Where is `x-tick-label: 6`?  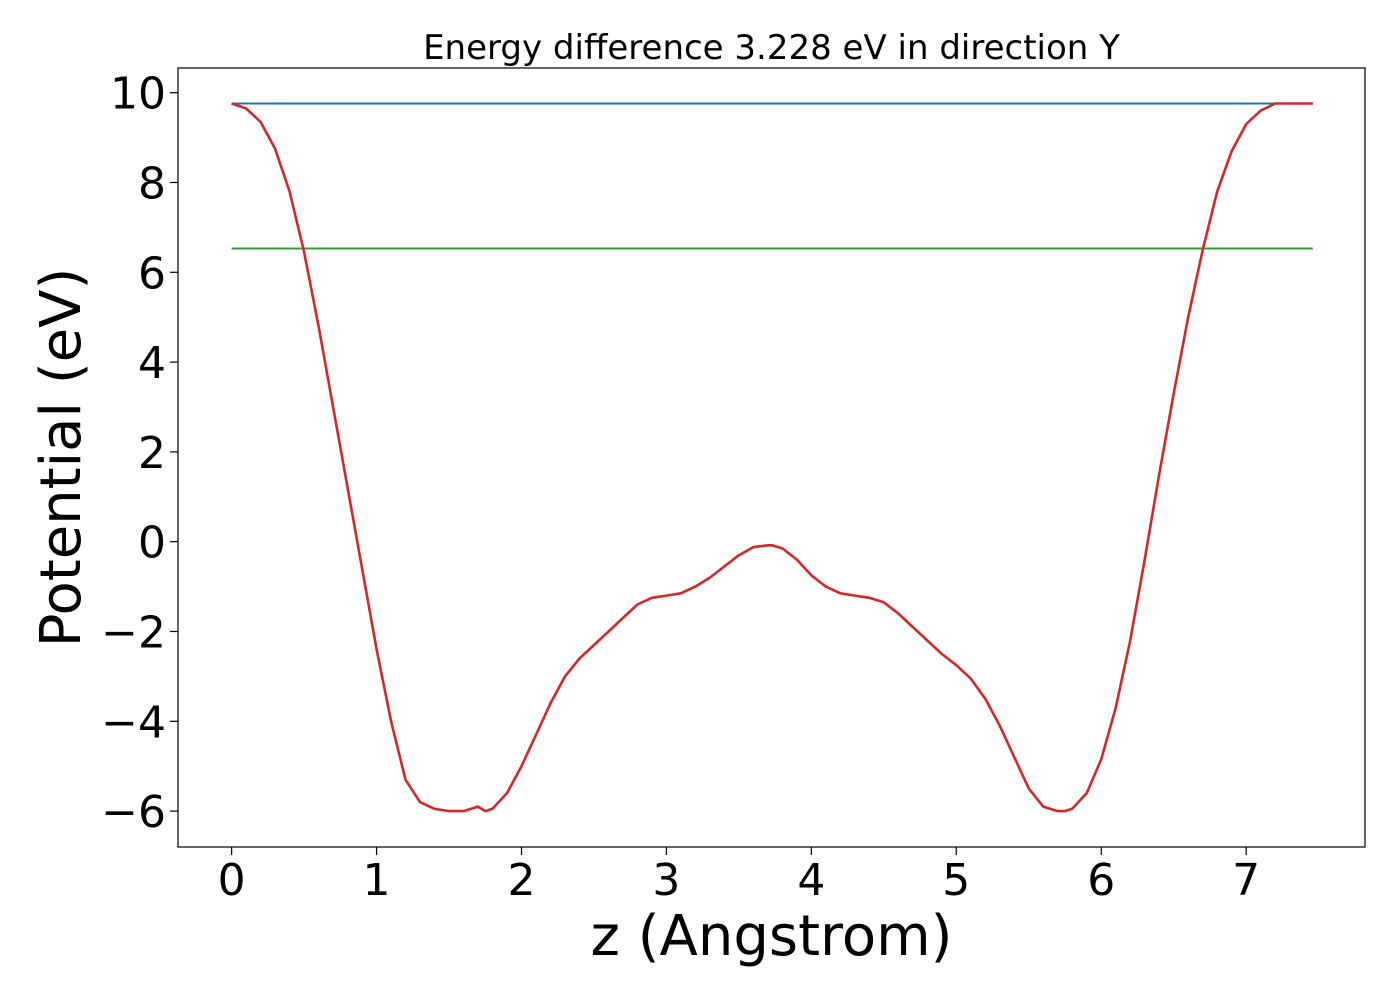
x-tick-label: 6 is located at coordinates (1101, 880).